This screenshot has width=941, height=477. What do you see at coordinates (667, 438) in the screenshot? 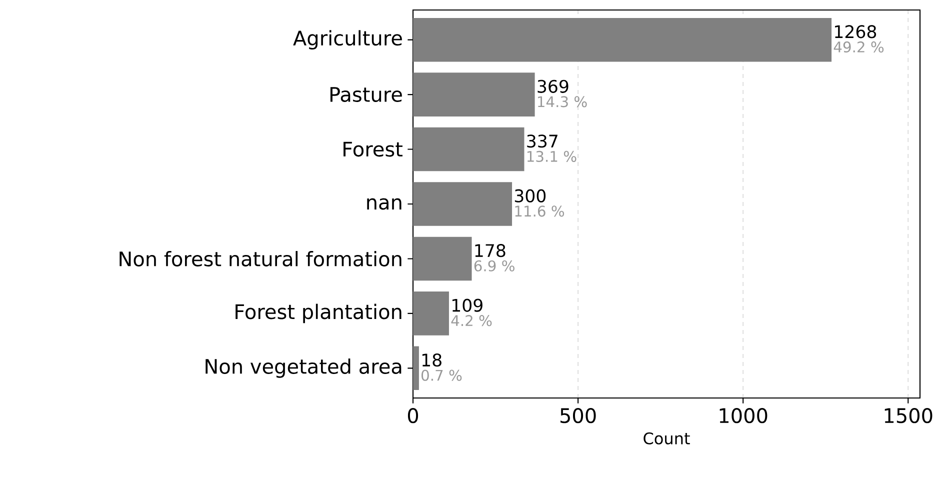
I see `x-axis-title: Count` at bounding box center [667, 438].